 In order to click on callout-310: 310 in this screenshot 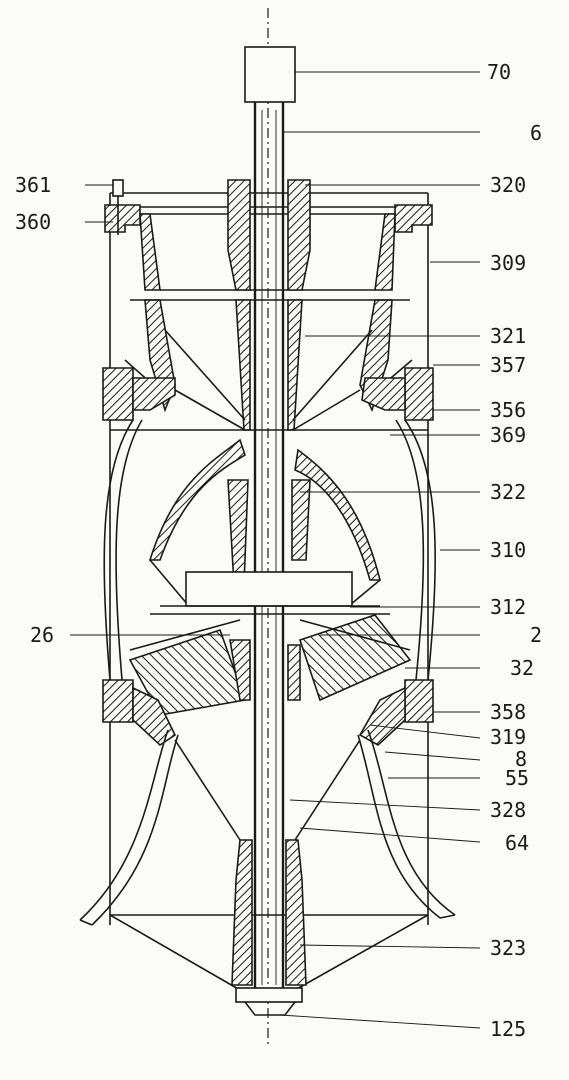, I will do `click(508, 550)`.